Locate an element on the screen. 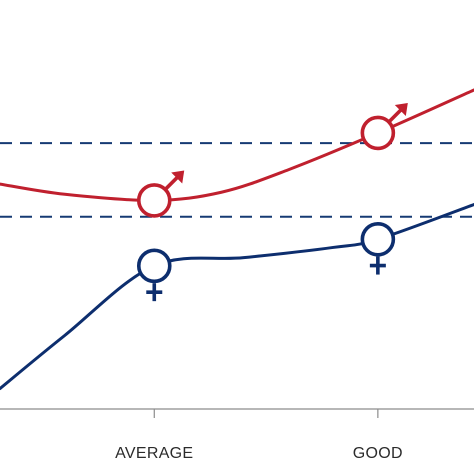 The width and height of the screenshot is (474, 474). x-tick-label-0: AVERAGE is located at coordinates (154, 453).